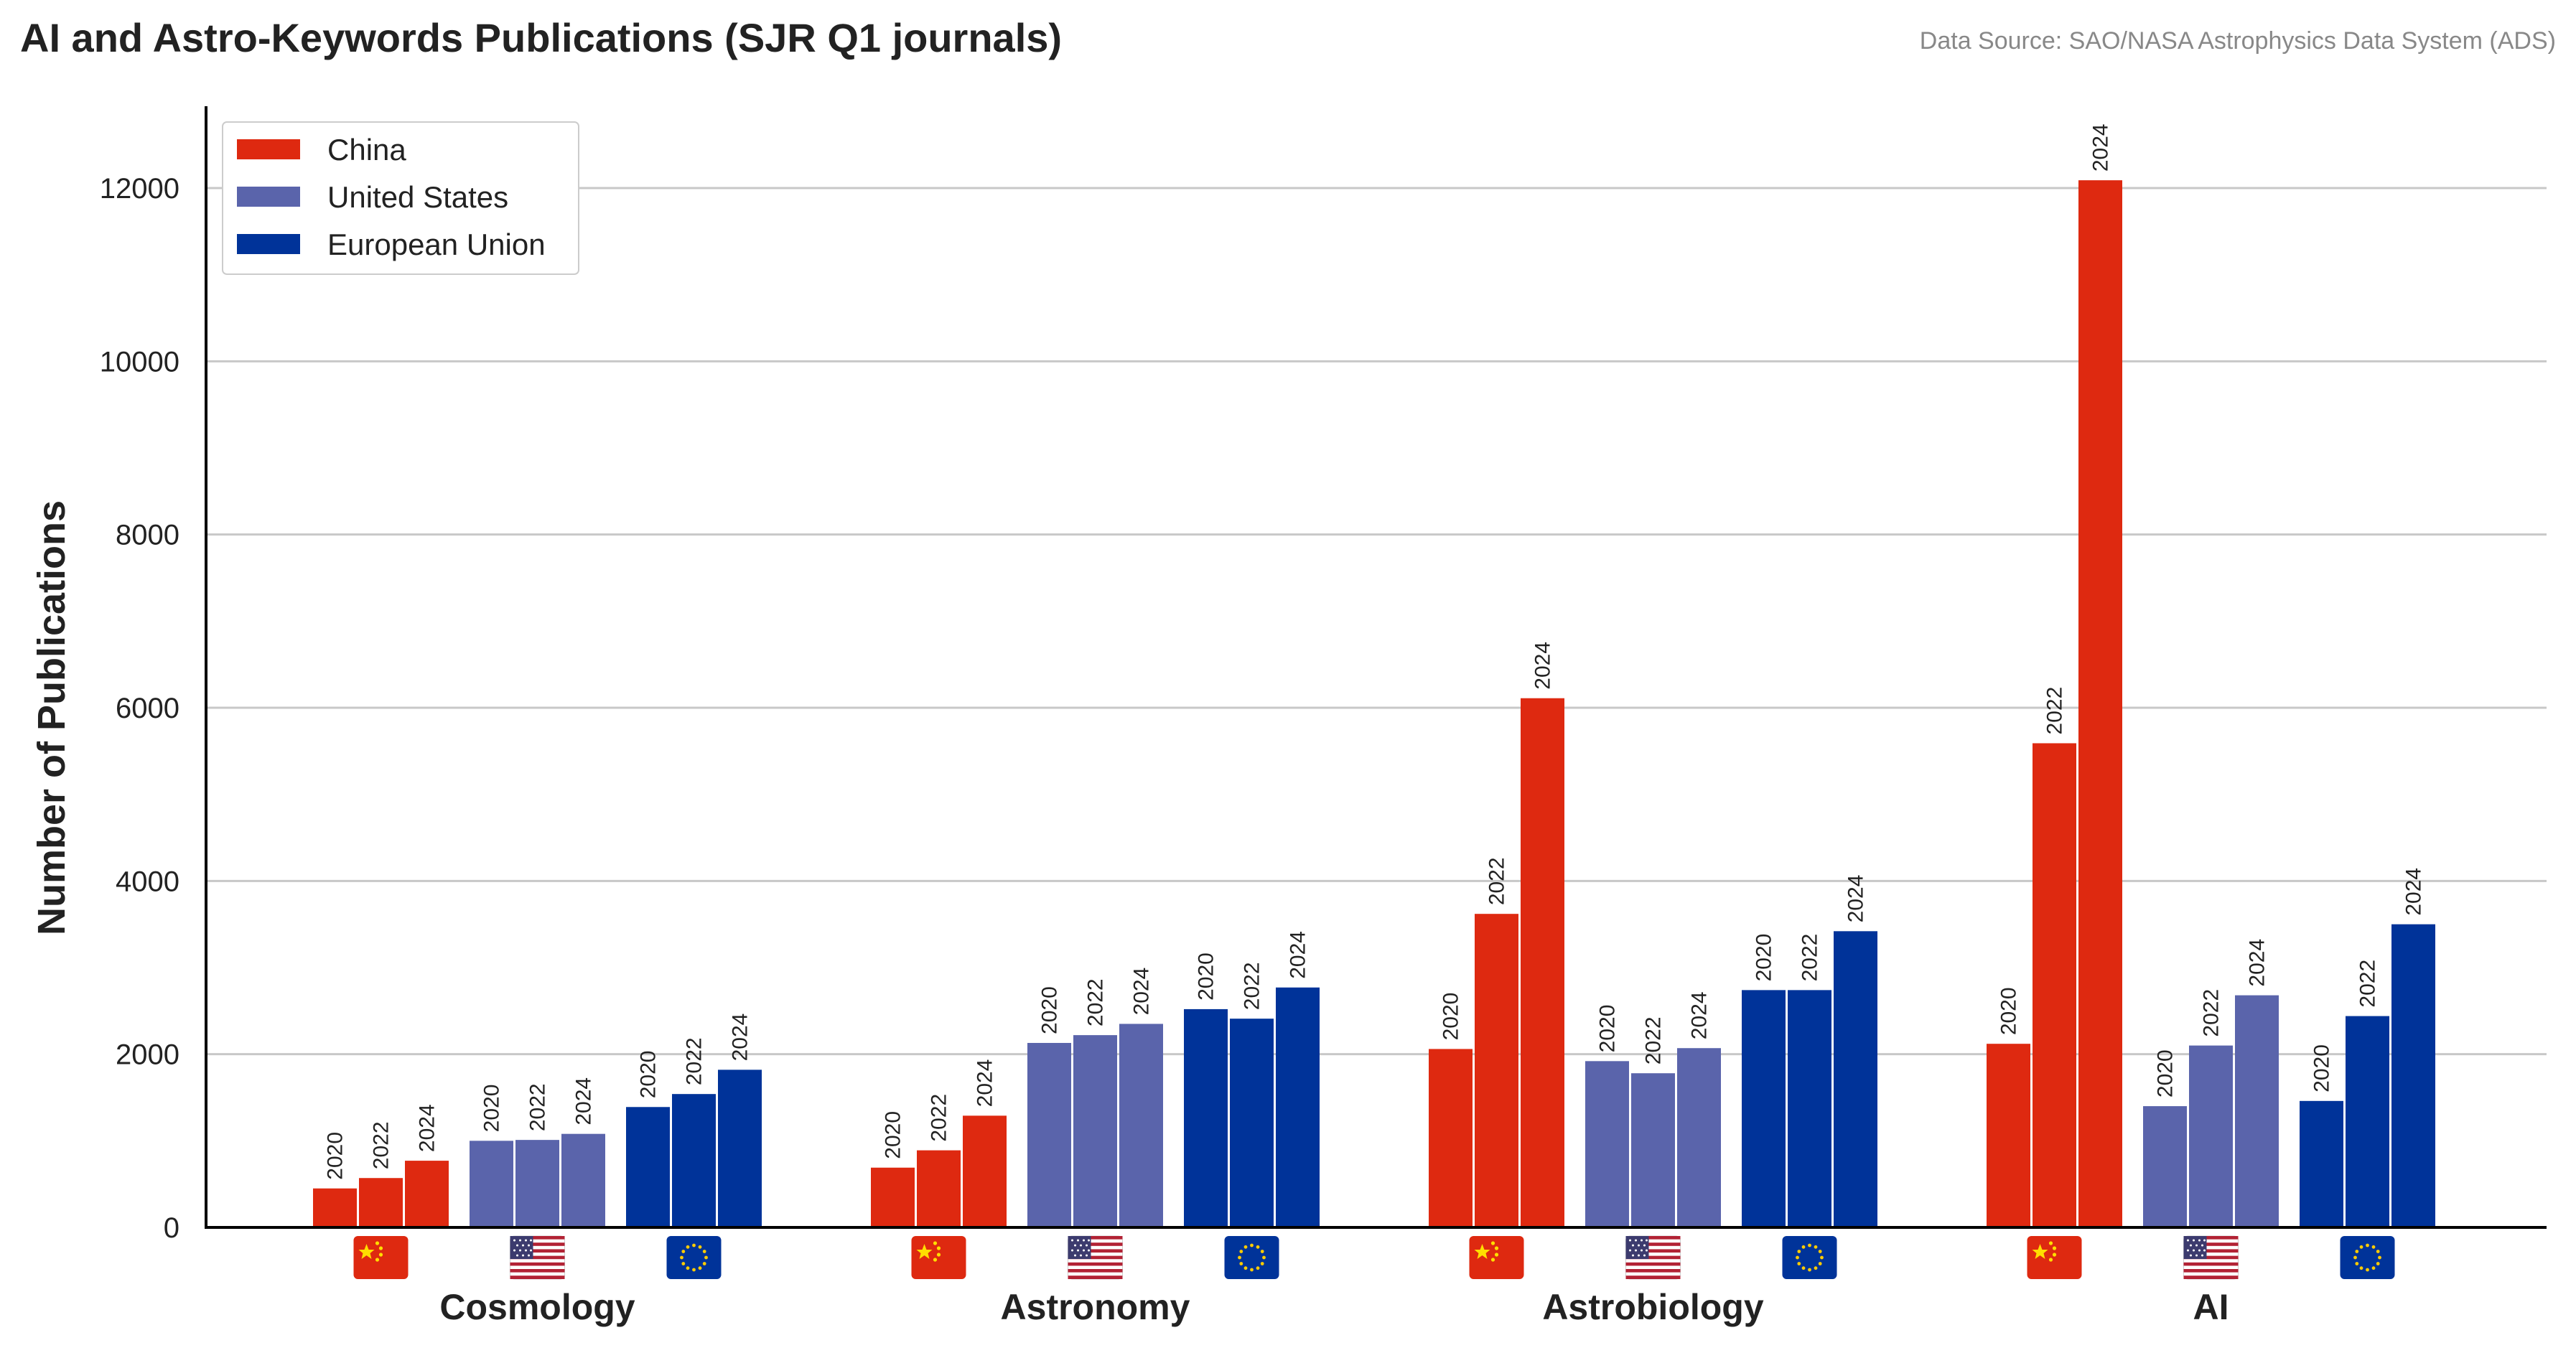 Image resolution: width=2576 pixels, height=1348 pixels. I want to click on country-flags, so click(1374, 1257).